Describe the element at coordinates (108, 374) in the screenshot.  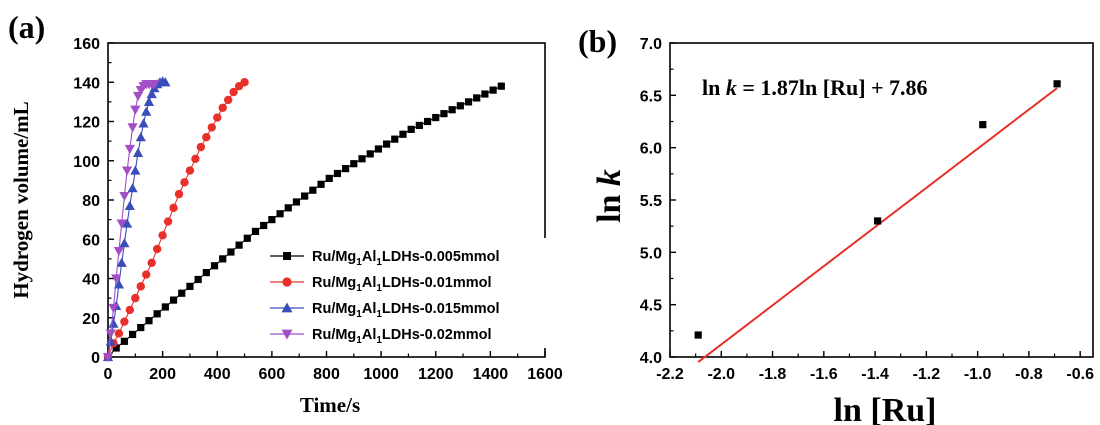
I see `x-tick-label: 0` at that location.